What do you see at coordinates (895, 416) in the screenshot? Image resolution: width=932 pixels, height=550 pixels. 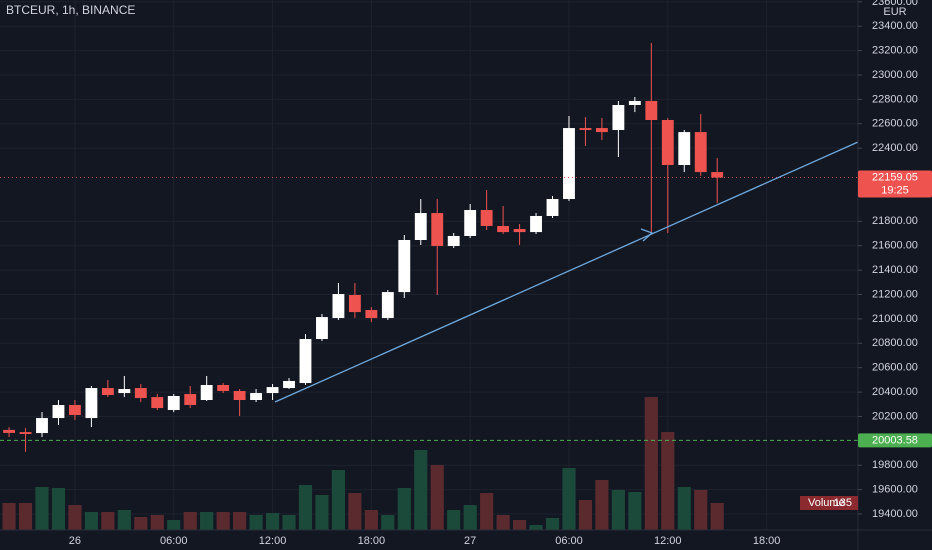 I see `y-tick-label: 20200.00` at bounding box center [895, 416].